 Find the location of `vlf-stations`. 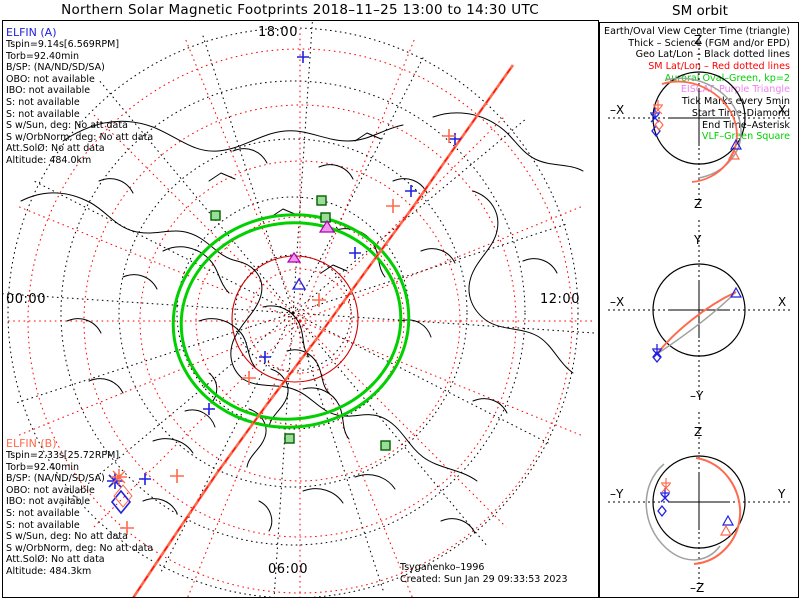

vlf-stations is located at coordinates (300, 323).